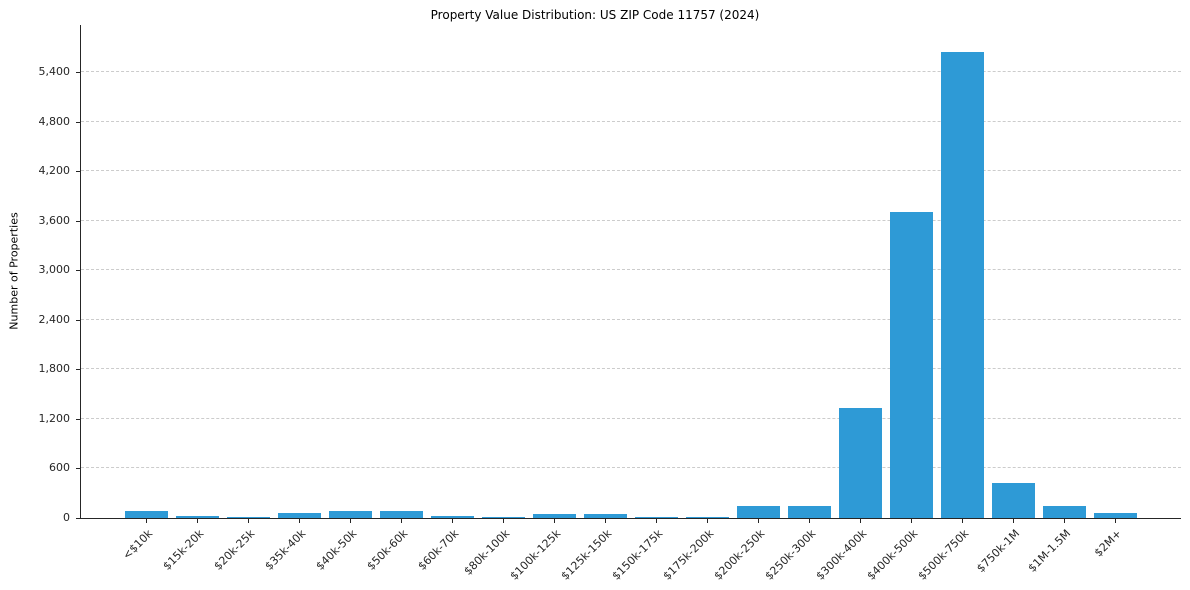  I want to click on y-tick-label: 1,200, so click(54, 418).